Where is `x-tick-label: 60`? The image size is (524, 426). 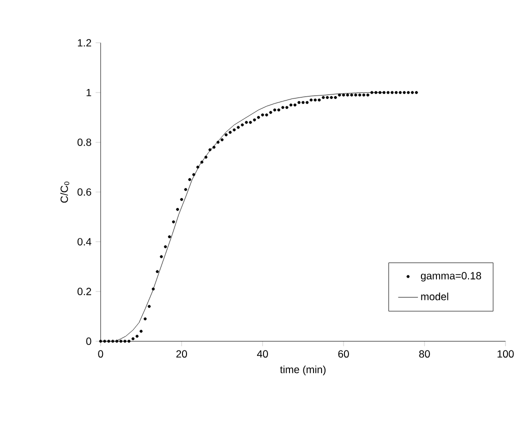 x-tick-label: 60 is located at coordinates (343, 354).